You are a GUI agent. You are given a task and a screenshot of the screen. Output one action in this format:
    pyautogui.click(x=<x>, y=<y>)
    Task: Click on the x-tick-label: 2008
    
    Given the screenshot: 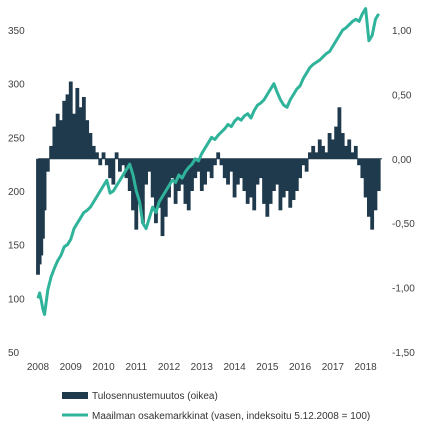 What is the action you would take?
    pyautogui.click(x=38, y=367)
    